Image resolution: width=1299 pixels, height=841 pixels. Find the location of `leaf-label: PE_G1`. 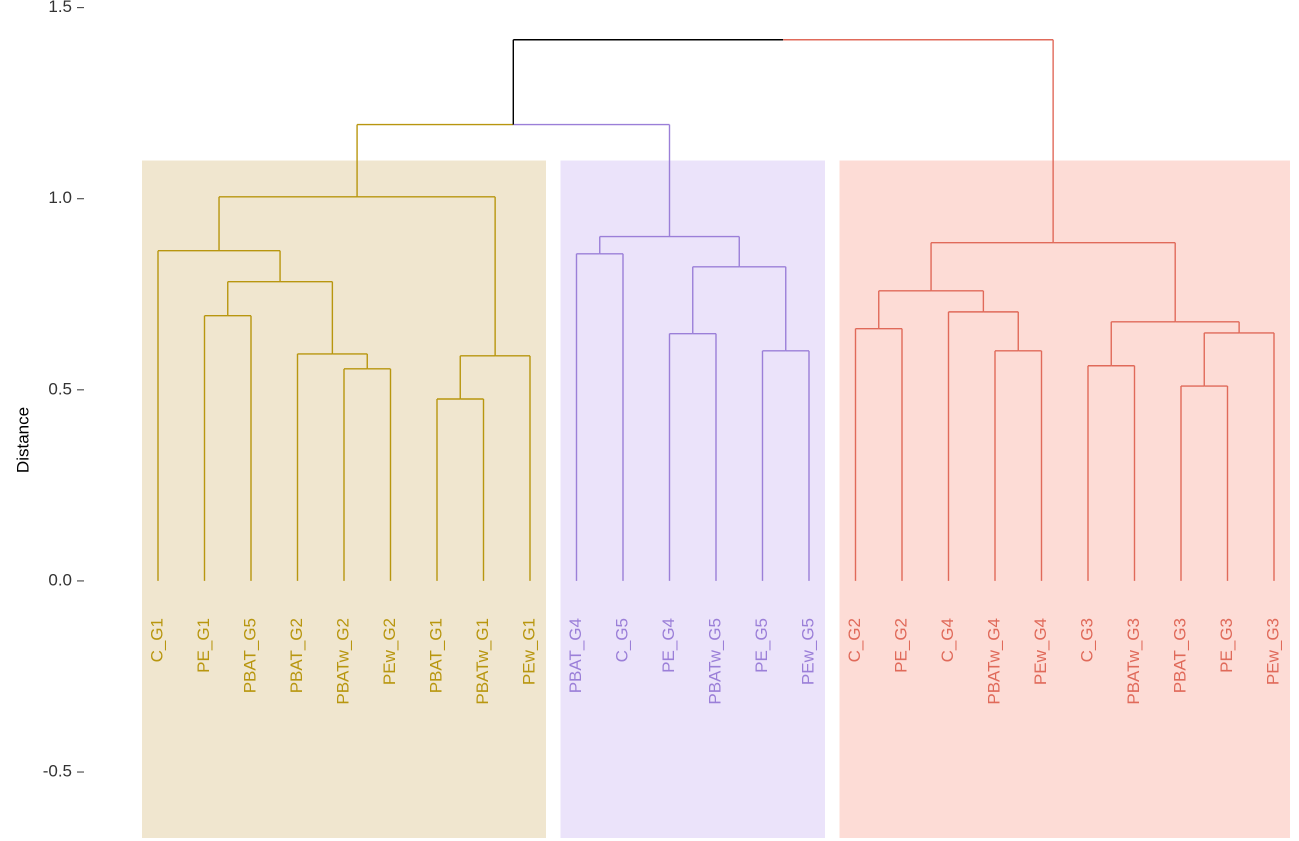

leaf-label: PE_G1 is located at coordinates (203, 645).